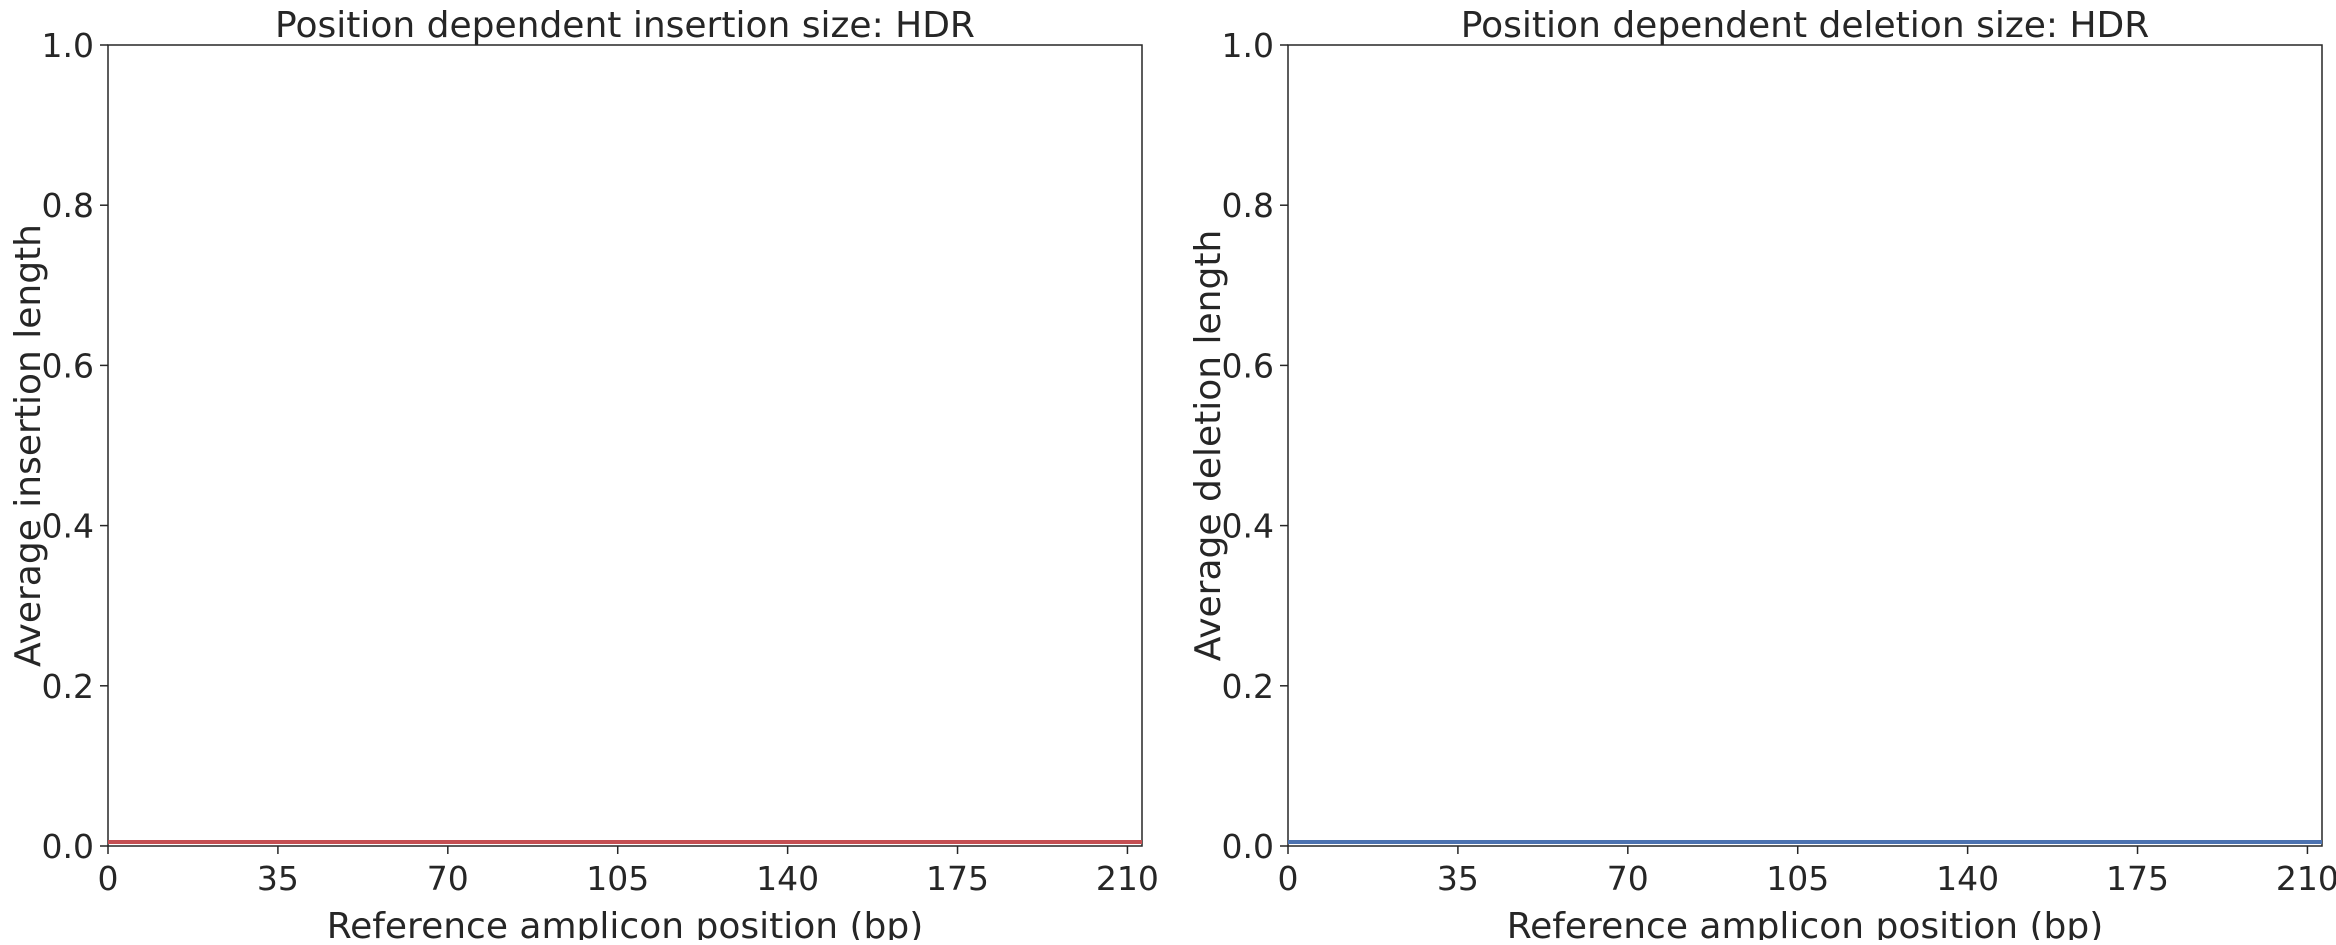 This screenshot has width=2336, height=945. I want to click on y-axis-label: Average insertion length, so click(28, 445).